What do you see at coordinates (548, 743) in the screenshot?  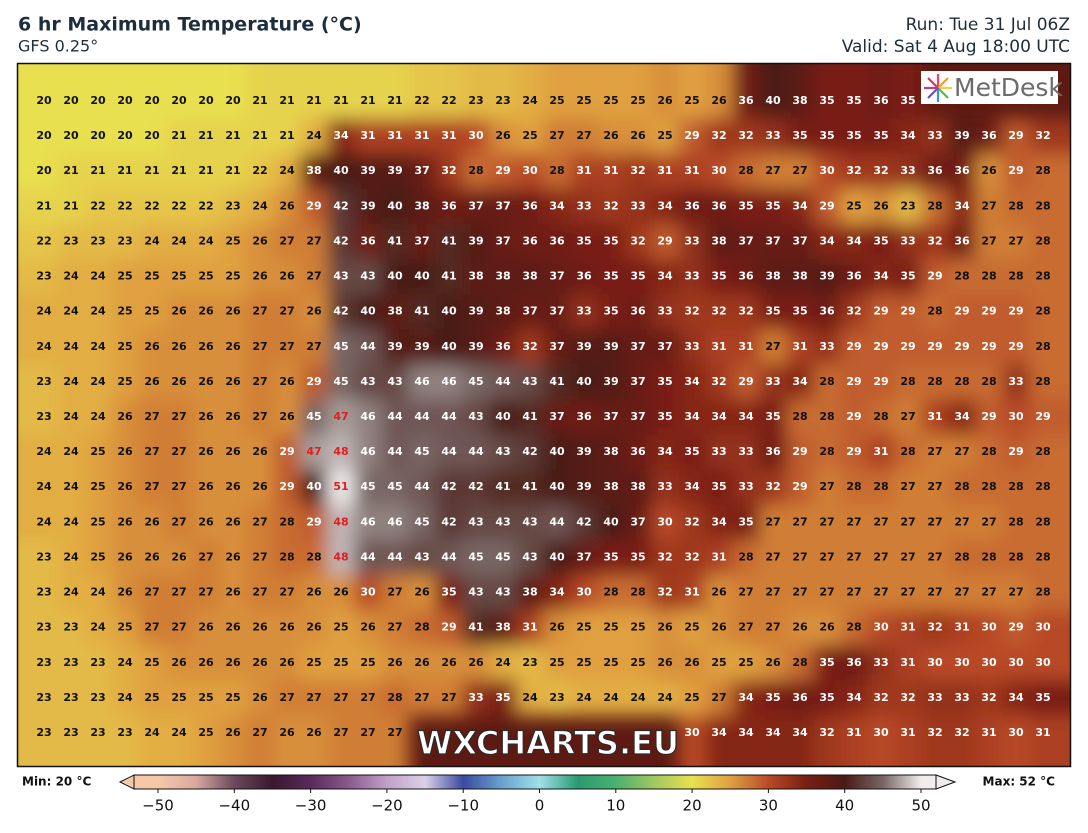 I see `watermark: WXCHARTS.EU` at bounding box center [548, 743].